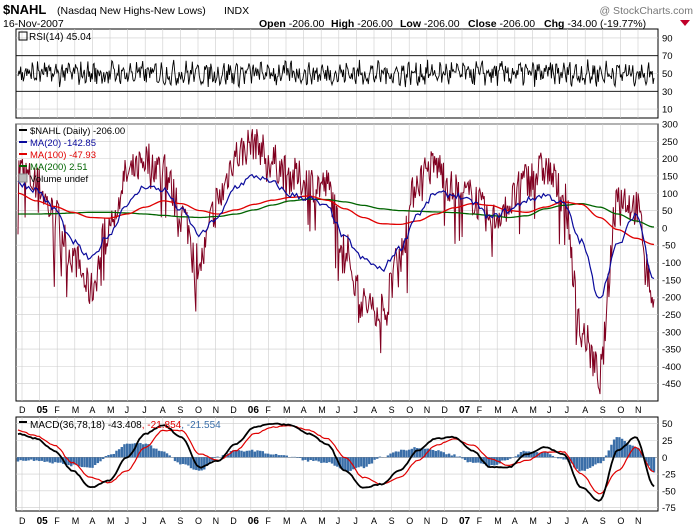 This screenshot has height=530, width=700. I want to click on price-month-label: M, so click(111, 410).